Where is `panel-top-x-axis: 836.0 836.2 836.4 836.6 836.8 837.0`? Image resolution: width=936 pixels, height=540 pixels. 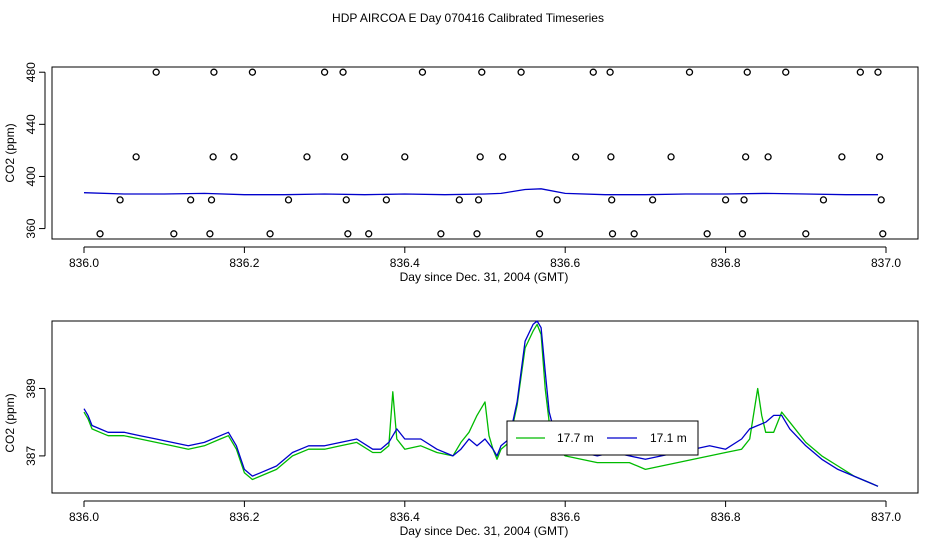 panel-top-x-axis: 836.0 836.2 836.4 836.6 836.8 837.0 is located at coordinates (485, 258).